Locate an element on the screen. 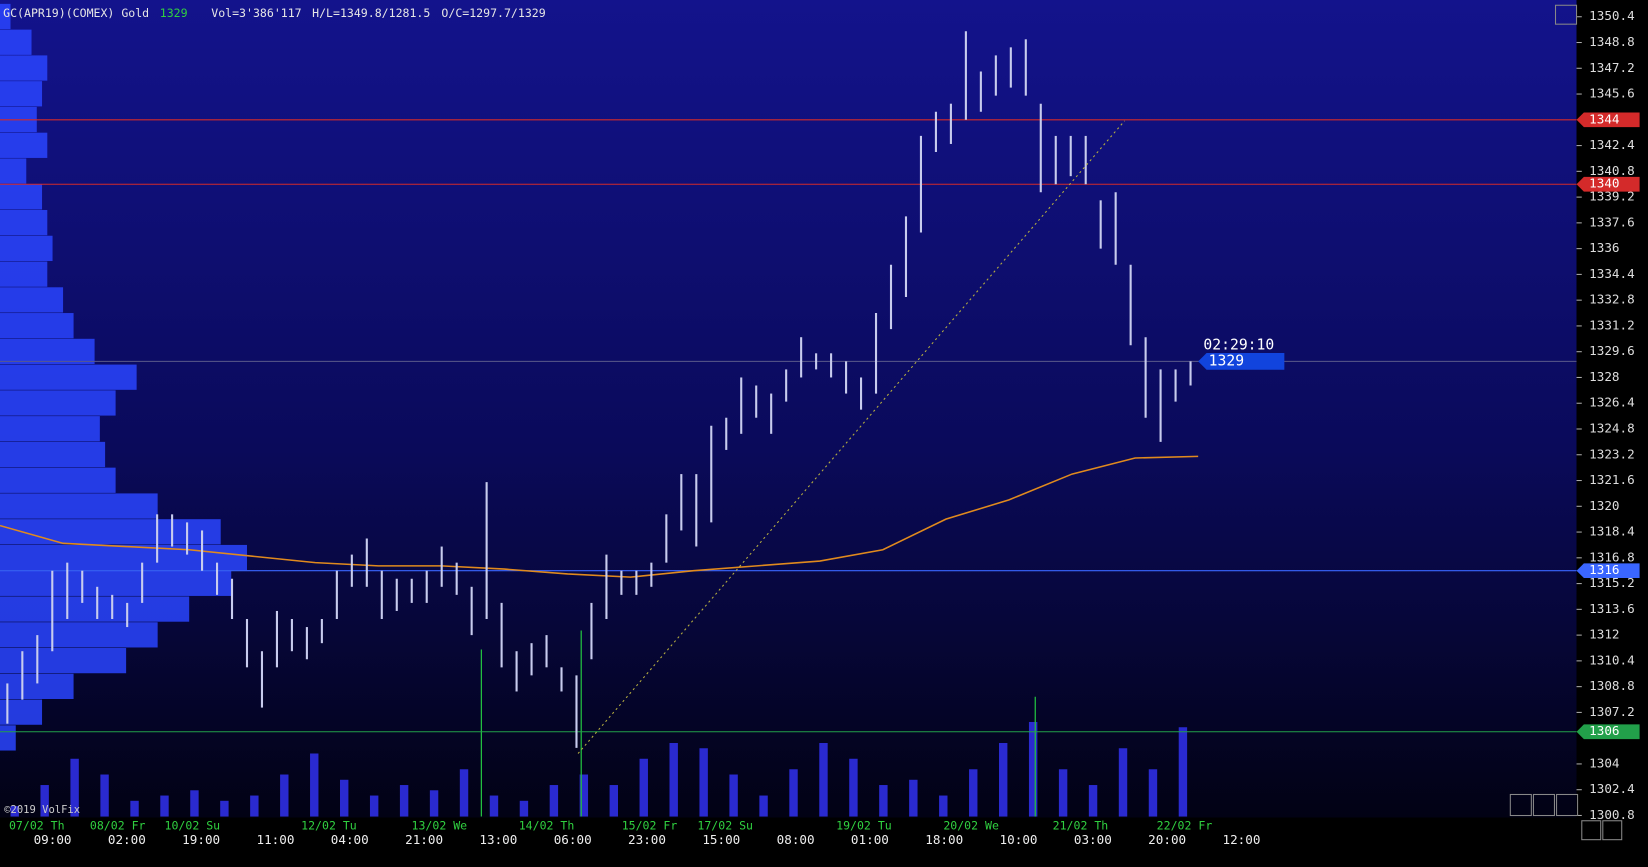  y-tick-label: 1324.8 is located at coordinates (1612, 427).